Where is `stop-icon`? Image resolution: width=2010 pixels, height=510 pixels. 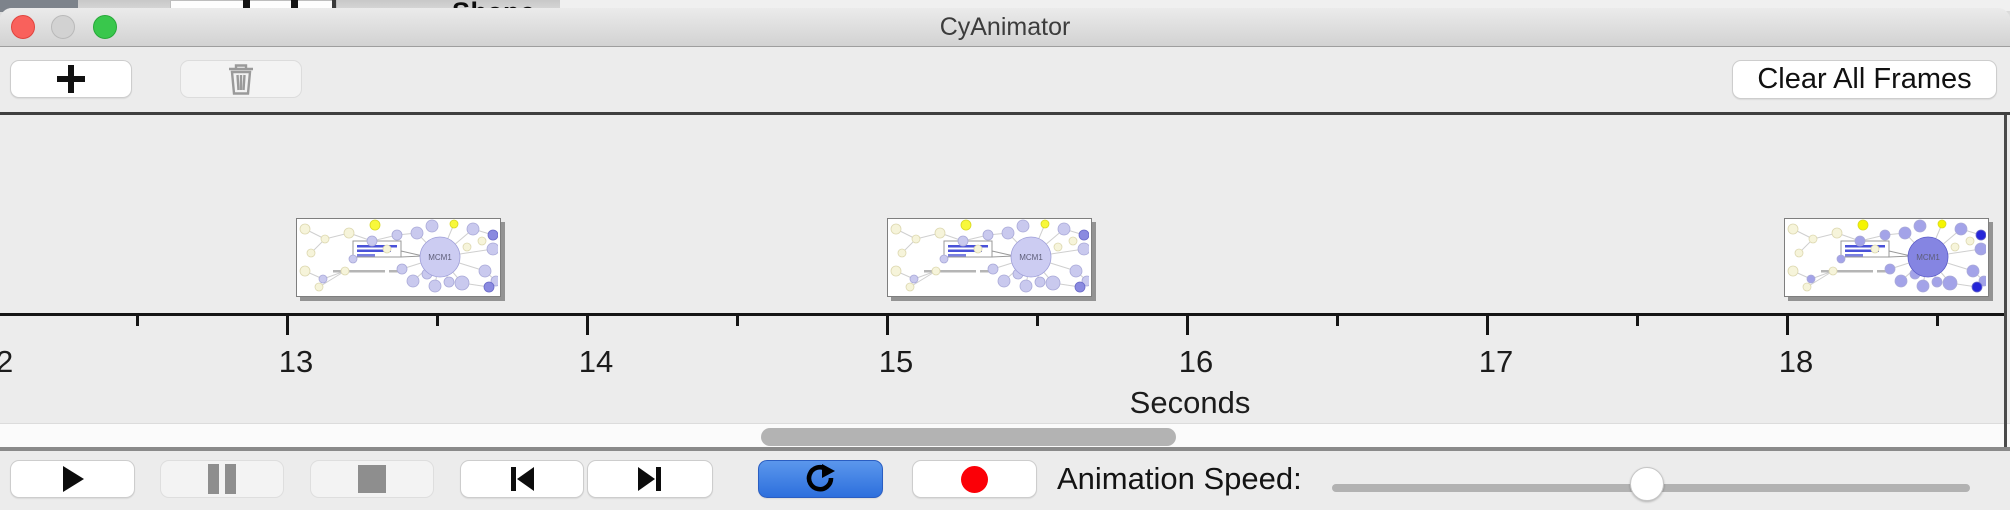
stop-icon is located at coordinates (372, 479).